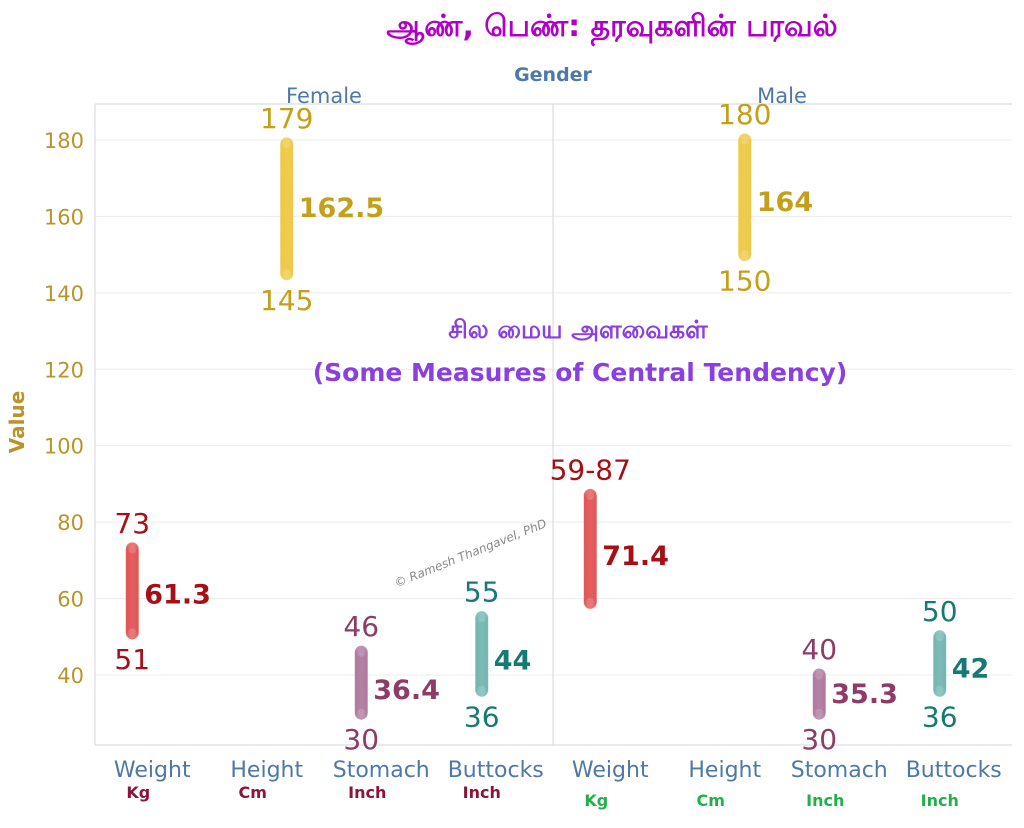 Image resolution: width=1024 pixels, height=828 pixels. Describe the element at coordinates (406, 690) in the screenshot. I see `mean-label: 36.4` at that location.